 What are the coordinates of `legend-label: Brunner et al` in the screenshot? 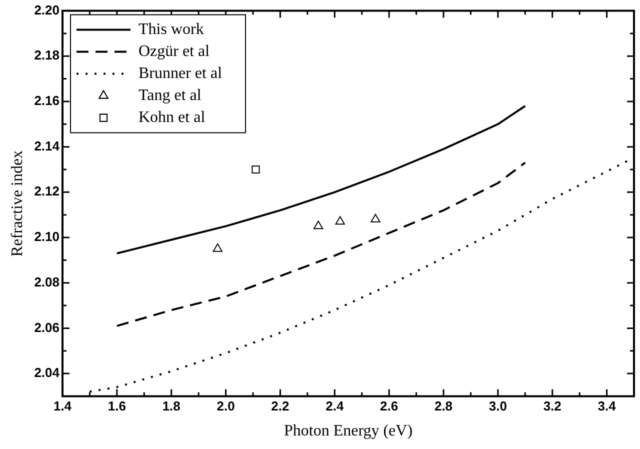 It's located at (180, 73).